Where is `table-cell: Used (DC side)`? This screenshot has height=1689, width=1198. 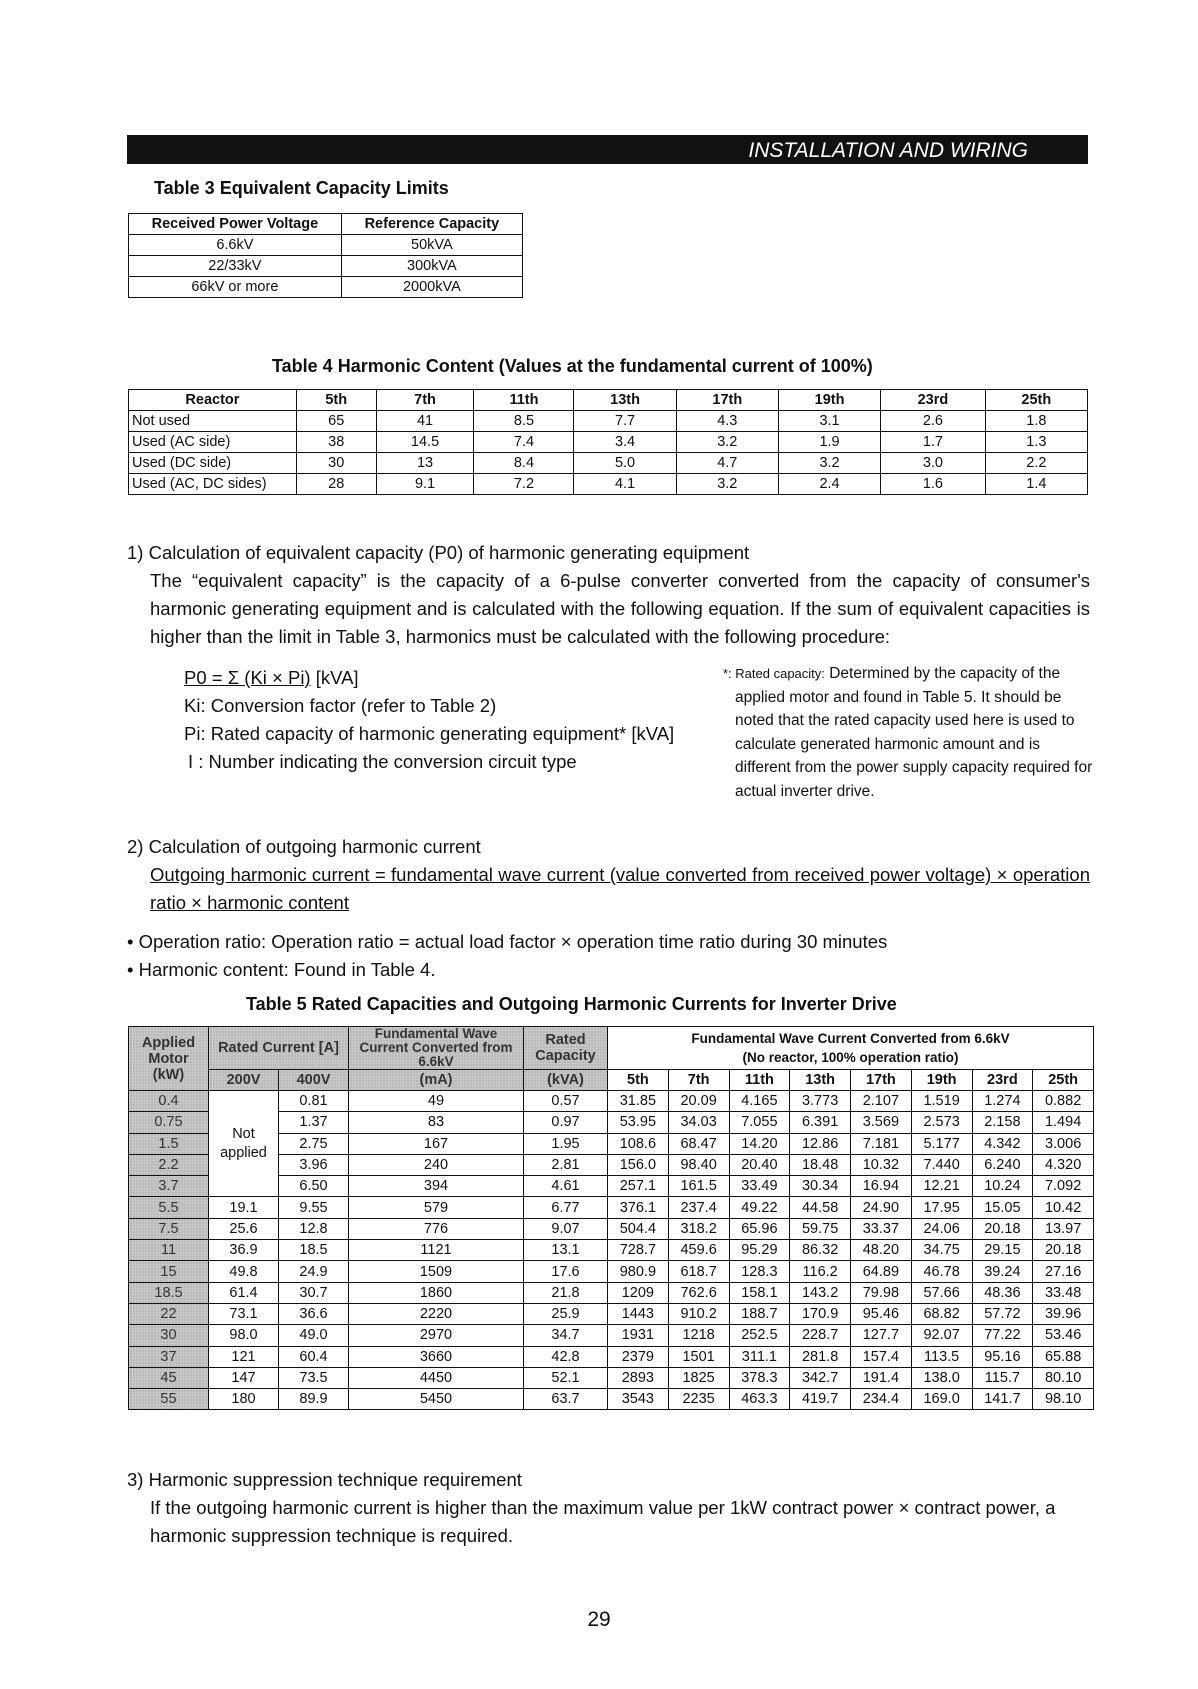 table-cell: Used (DC side) is located at coordinates (212, 463).